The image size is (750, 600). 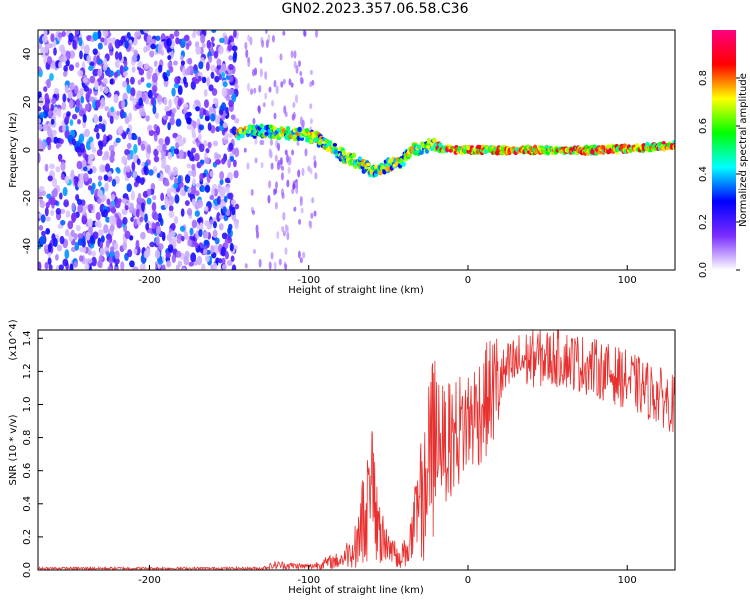 What do you see at coordinates (356, 590) in the screenshot?
I see `snr-x-label: Height of straight line (km)` at bounding box center [356, 590].